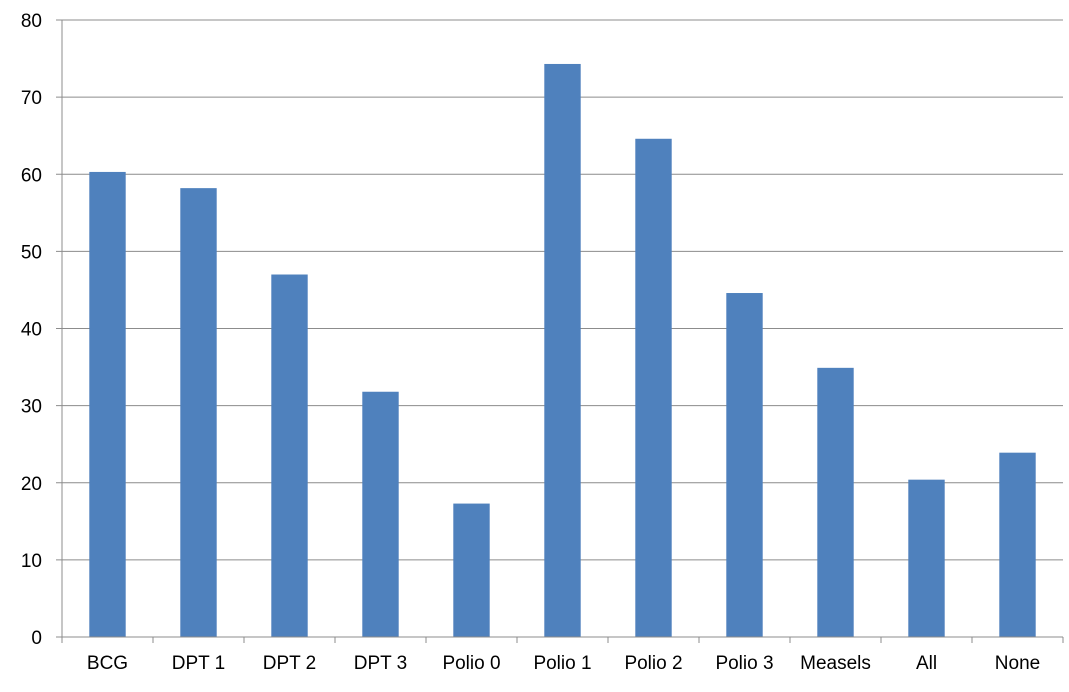 Image resolution: width=1069 pixels, height=692 pixels. I want to click on x-tick-label: DPT 3, so click(381, 663).